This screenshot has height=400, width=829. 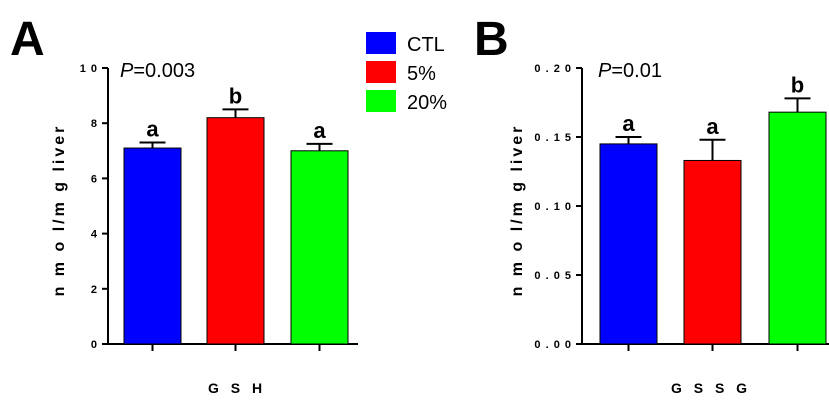 I want to click on panel-a-significance-1: b, so click(x=235, y=95).